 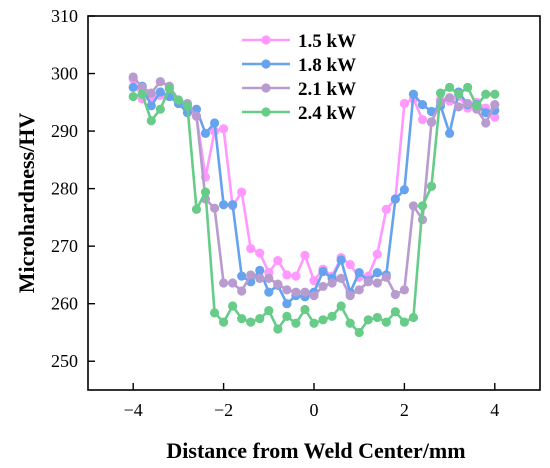 What do you see at coordinates (26, 203) in the screenshot?
I see `y-axis-title: Microhardness/HV` at bounding box center [26, 203].